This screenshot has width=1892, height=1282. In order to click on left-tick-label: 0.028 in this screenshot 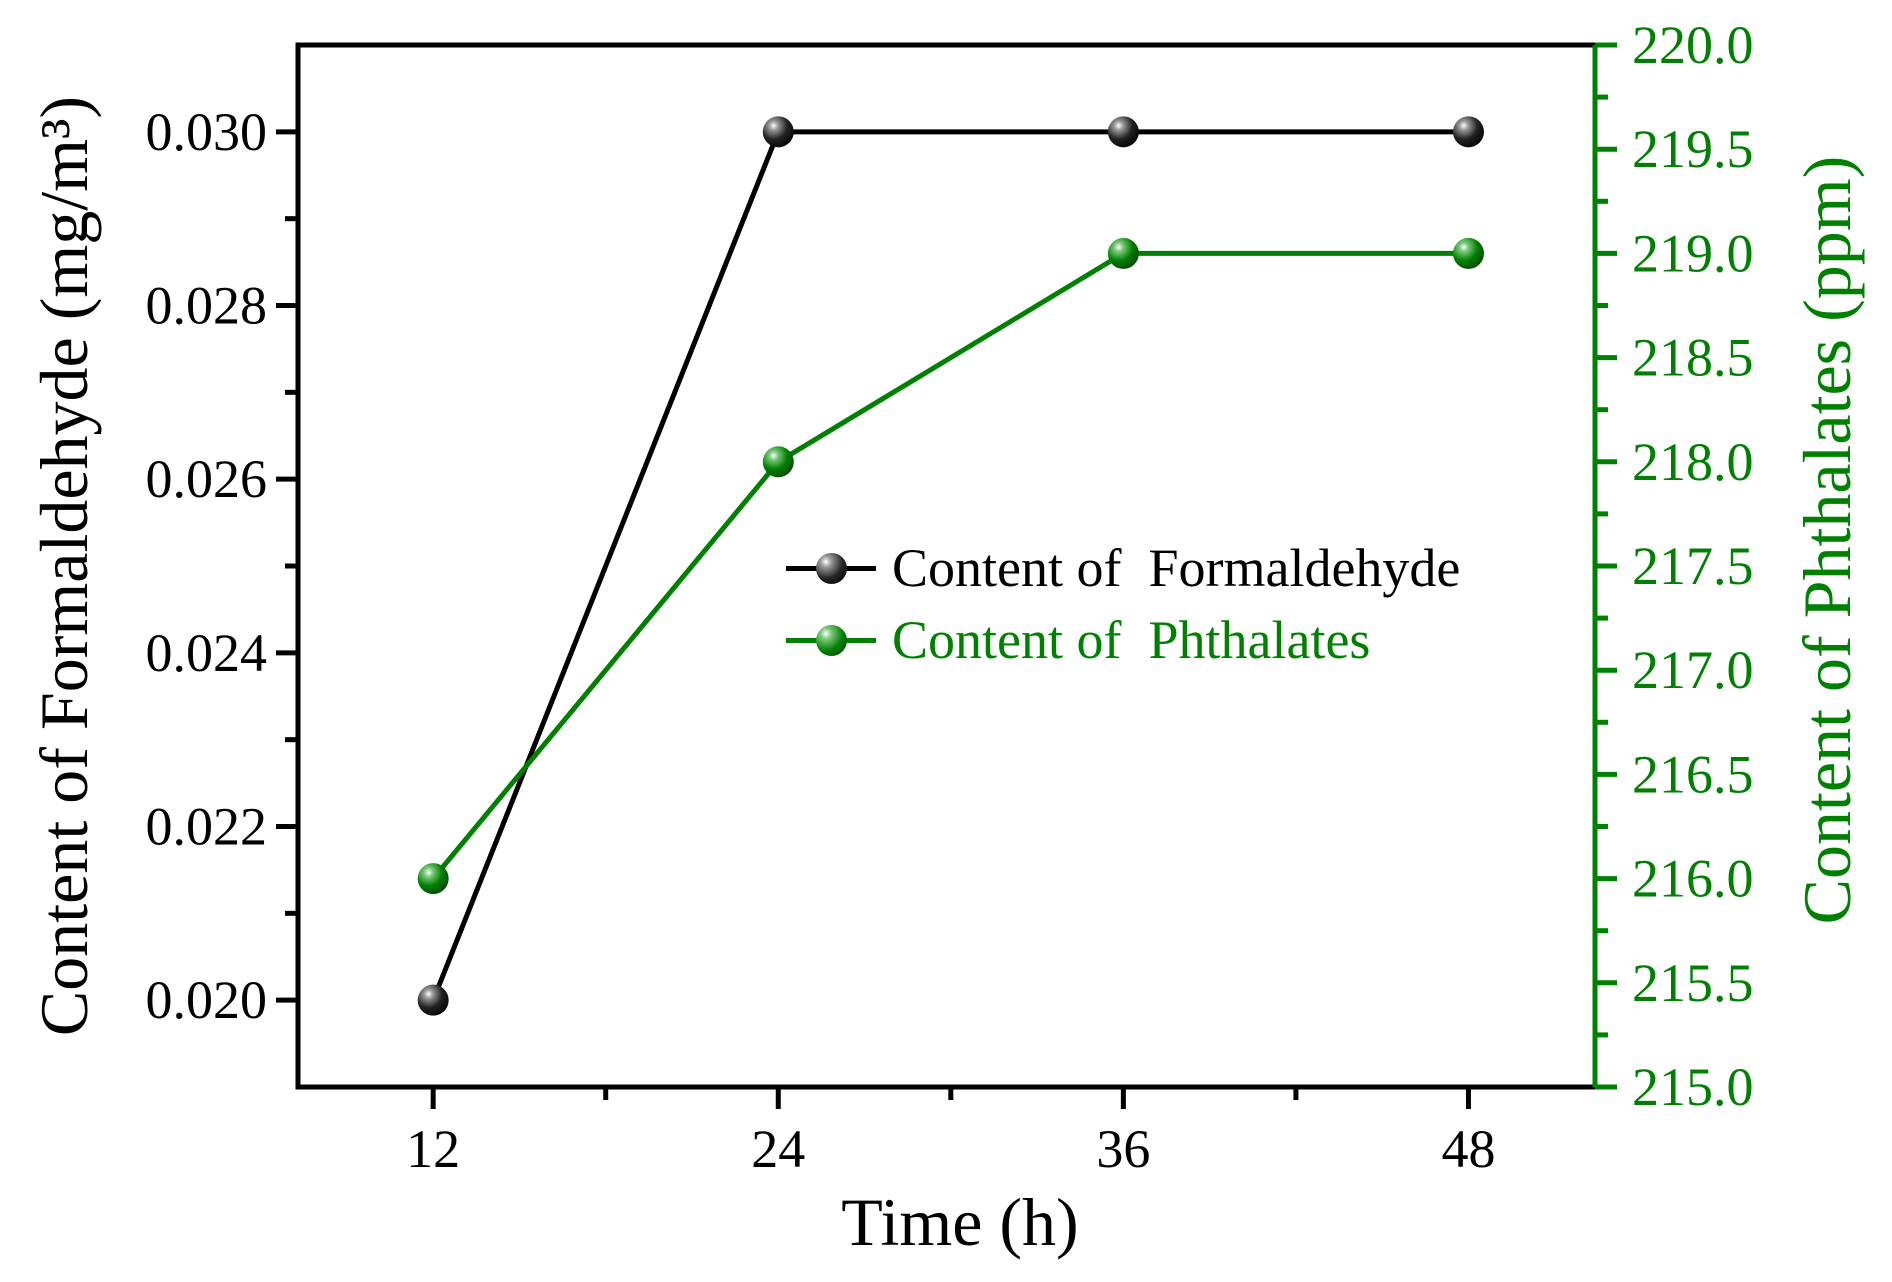, I will do `click(207, 306)`.